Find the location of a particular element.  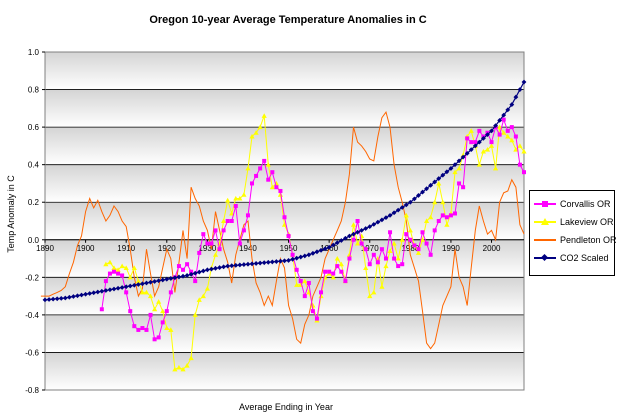

legend-item-co2: CO2 Scaled is located at coordinates (571, 258).